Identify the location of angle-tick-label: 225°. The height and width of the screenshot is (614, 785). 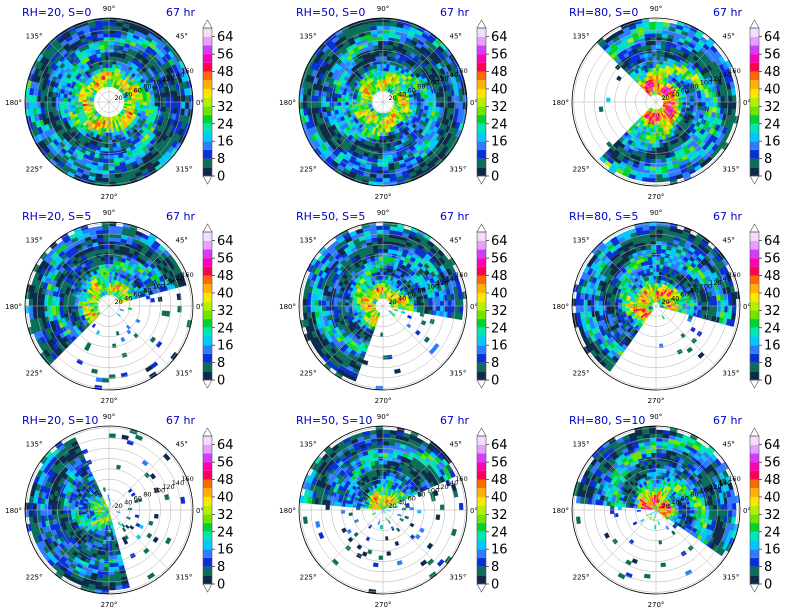
(581, 578).